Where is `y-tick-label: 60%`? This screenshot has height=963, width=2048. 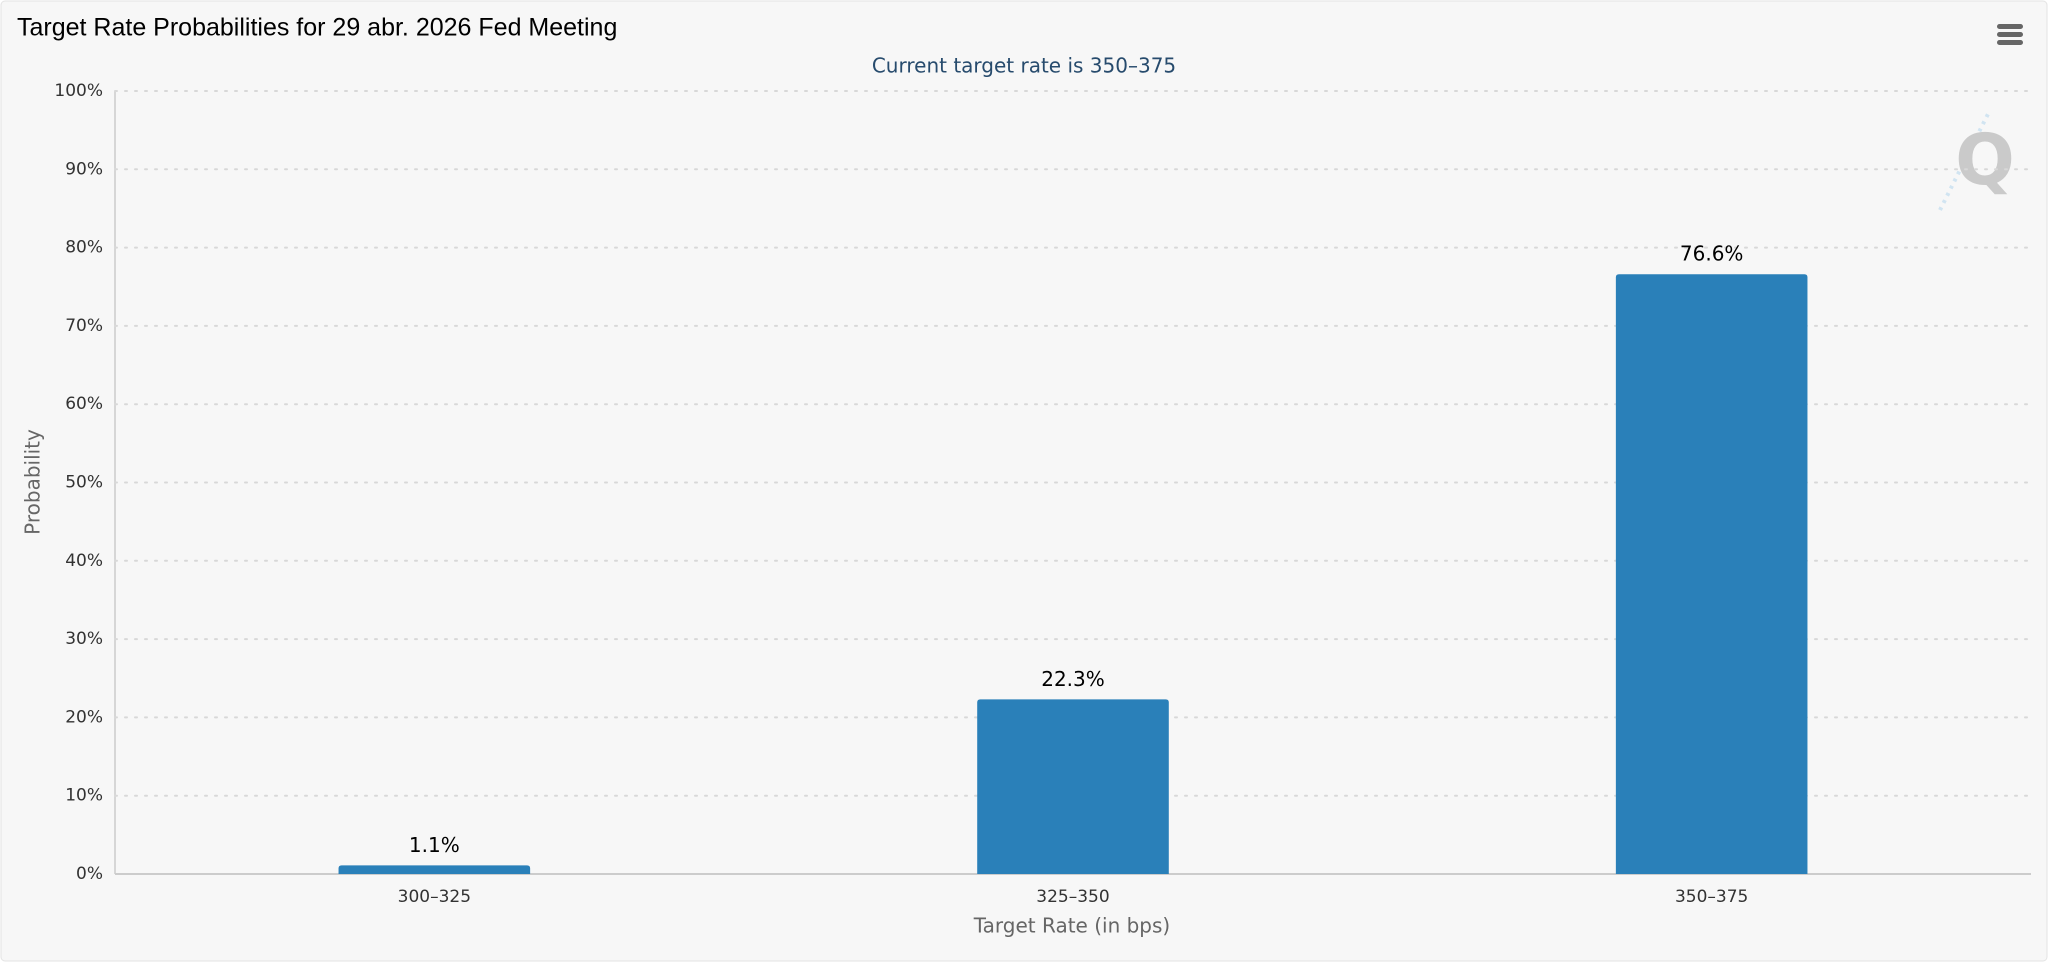
y-tick-label: 60% is located at coordinates (84, 404).